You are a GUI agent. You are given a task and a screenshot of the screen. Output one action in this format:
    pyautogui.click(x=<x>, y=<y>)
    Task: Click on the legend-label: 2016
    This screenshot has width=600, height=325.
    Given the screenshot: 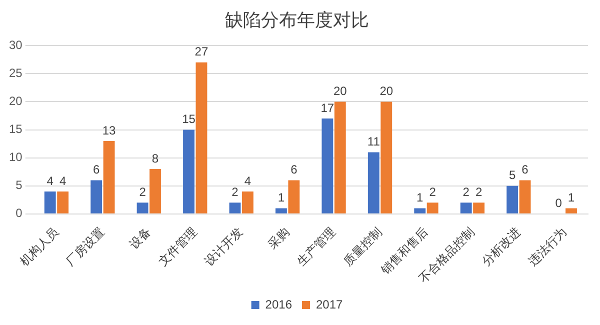 What is the action you would take?
    pyautogui.click(x=278, y=304)
    